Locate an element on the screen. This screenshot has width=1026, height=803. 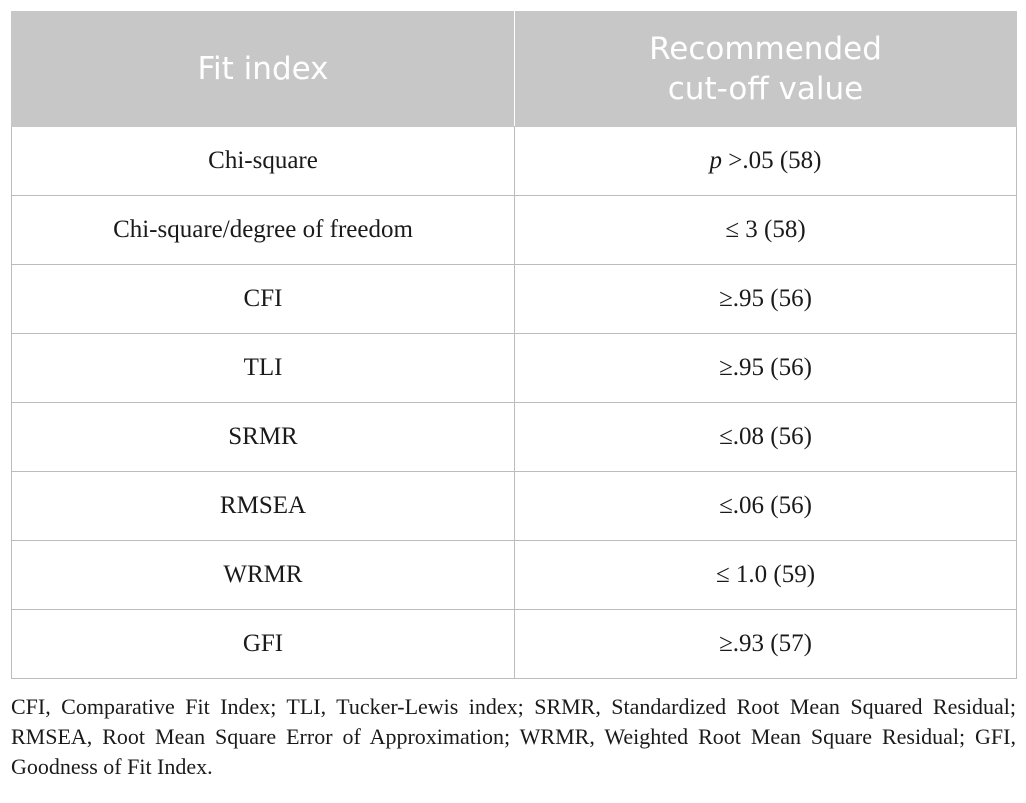
fit-index-cell: RMSEA is located at coordinates (263, 506).